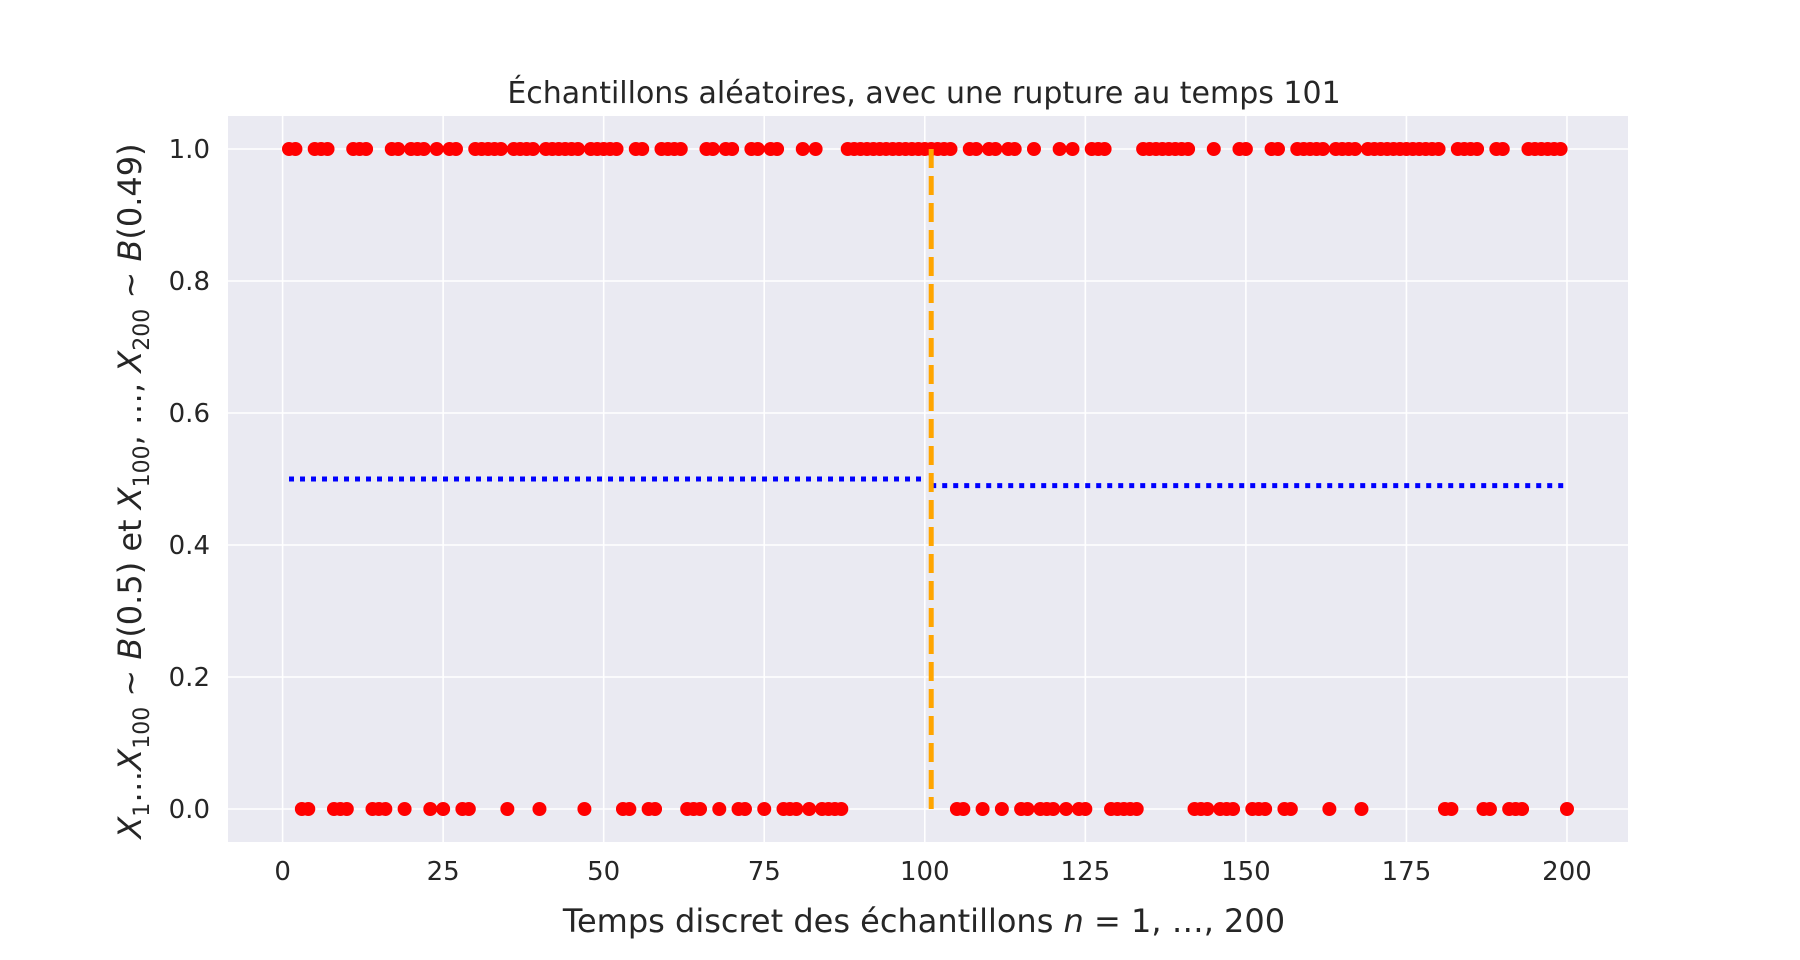  What do you see at coordinates (189, 678) in the screenshot?
I see `y-tick-label: 0.2` at bounding box center [189, 678].